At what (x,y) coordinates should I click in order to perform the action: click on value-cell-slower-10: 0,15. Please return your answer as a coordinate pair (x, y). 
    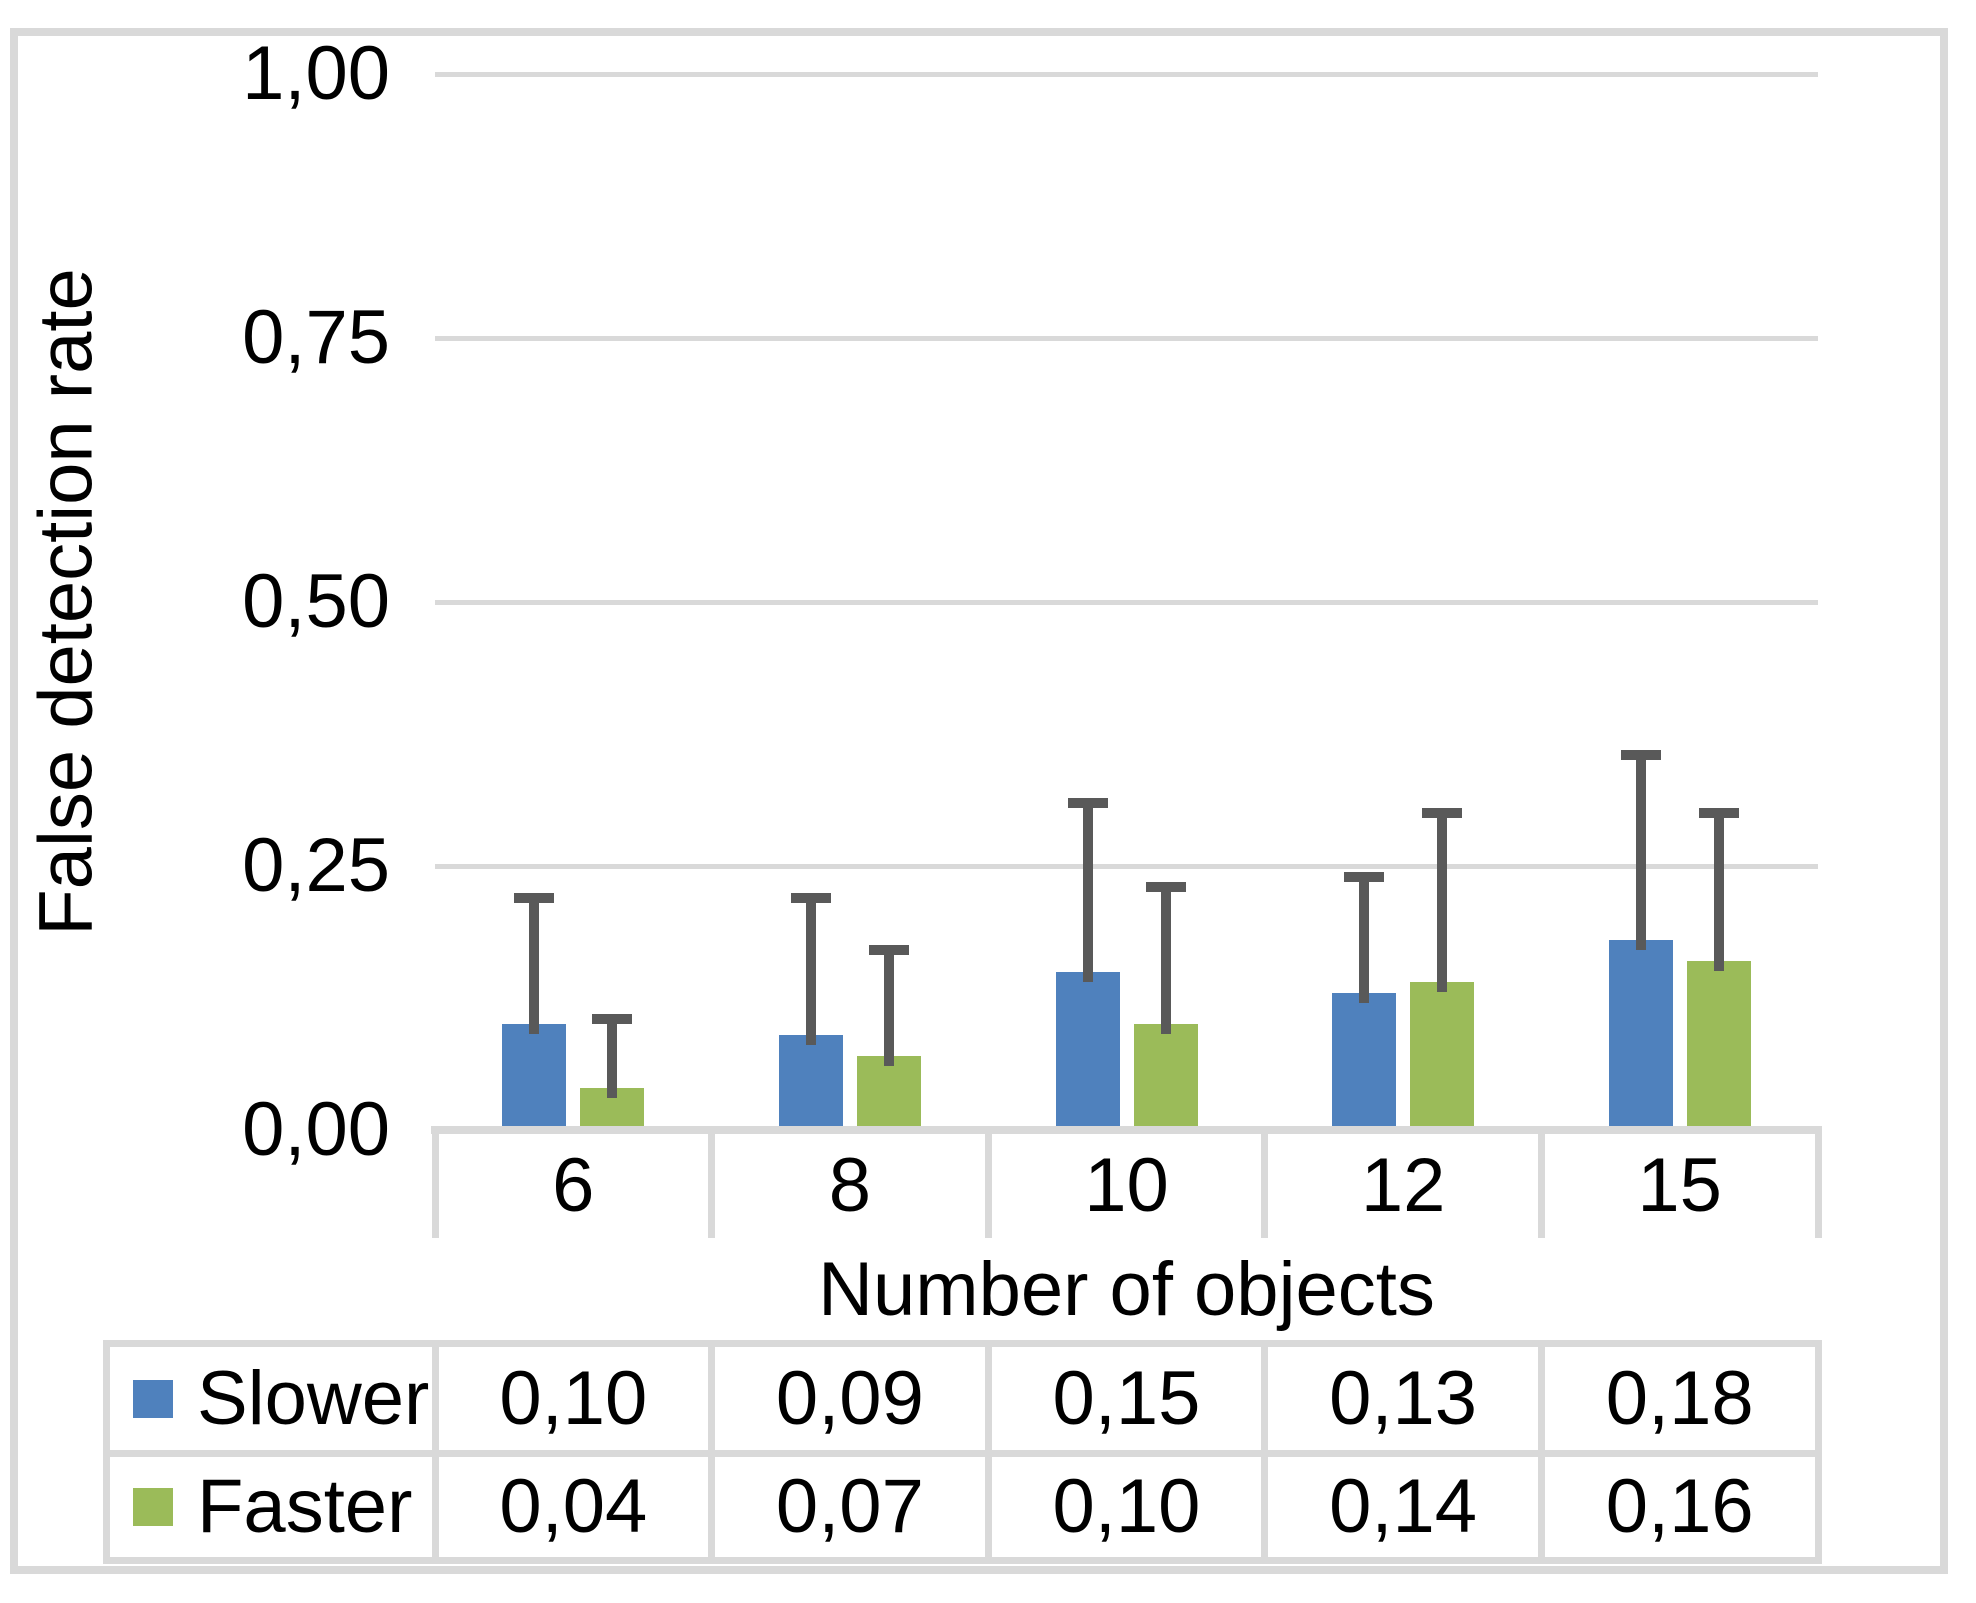
    Looking at the image, I should click on (1126, 1398).